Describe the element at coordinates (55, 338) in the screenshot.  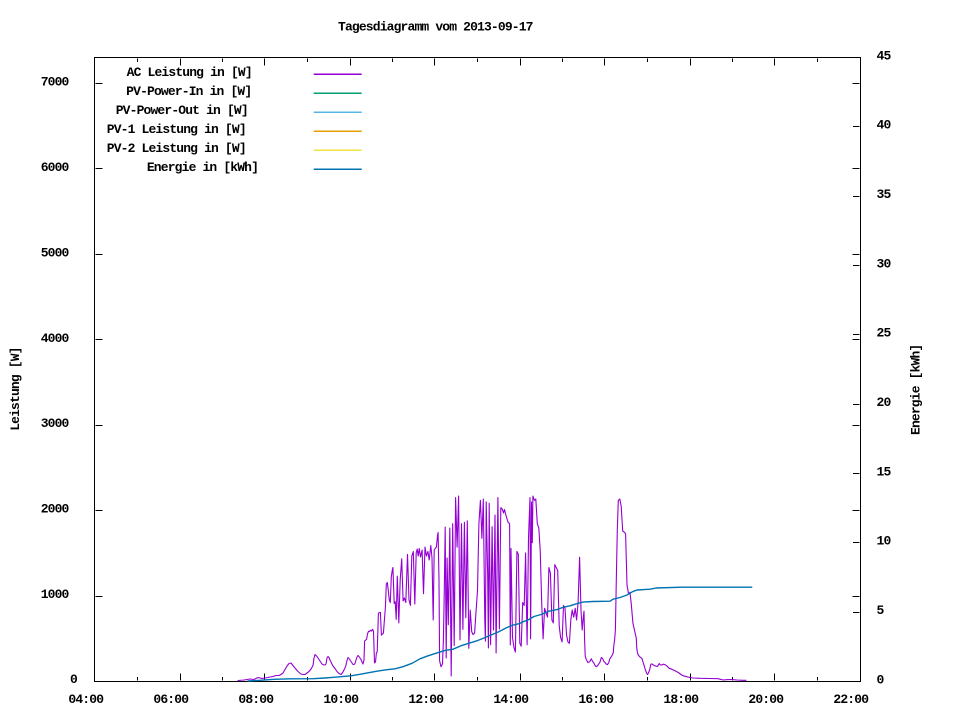
I see `svg-text: 4000` at that location.